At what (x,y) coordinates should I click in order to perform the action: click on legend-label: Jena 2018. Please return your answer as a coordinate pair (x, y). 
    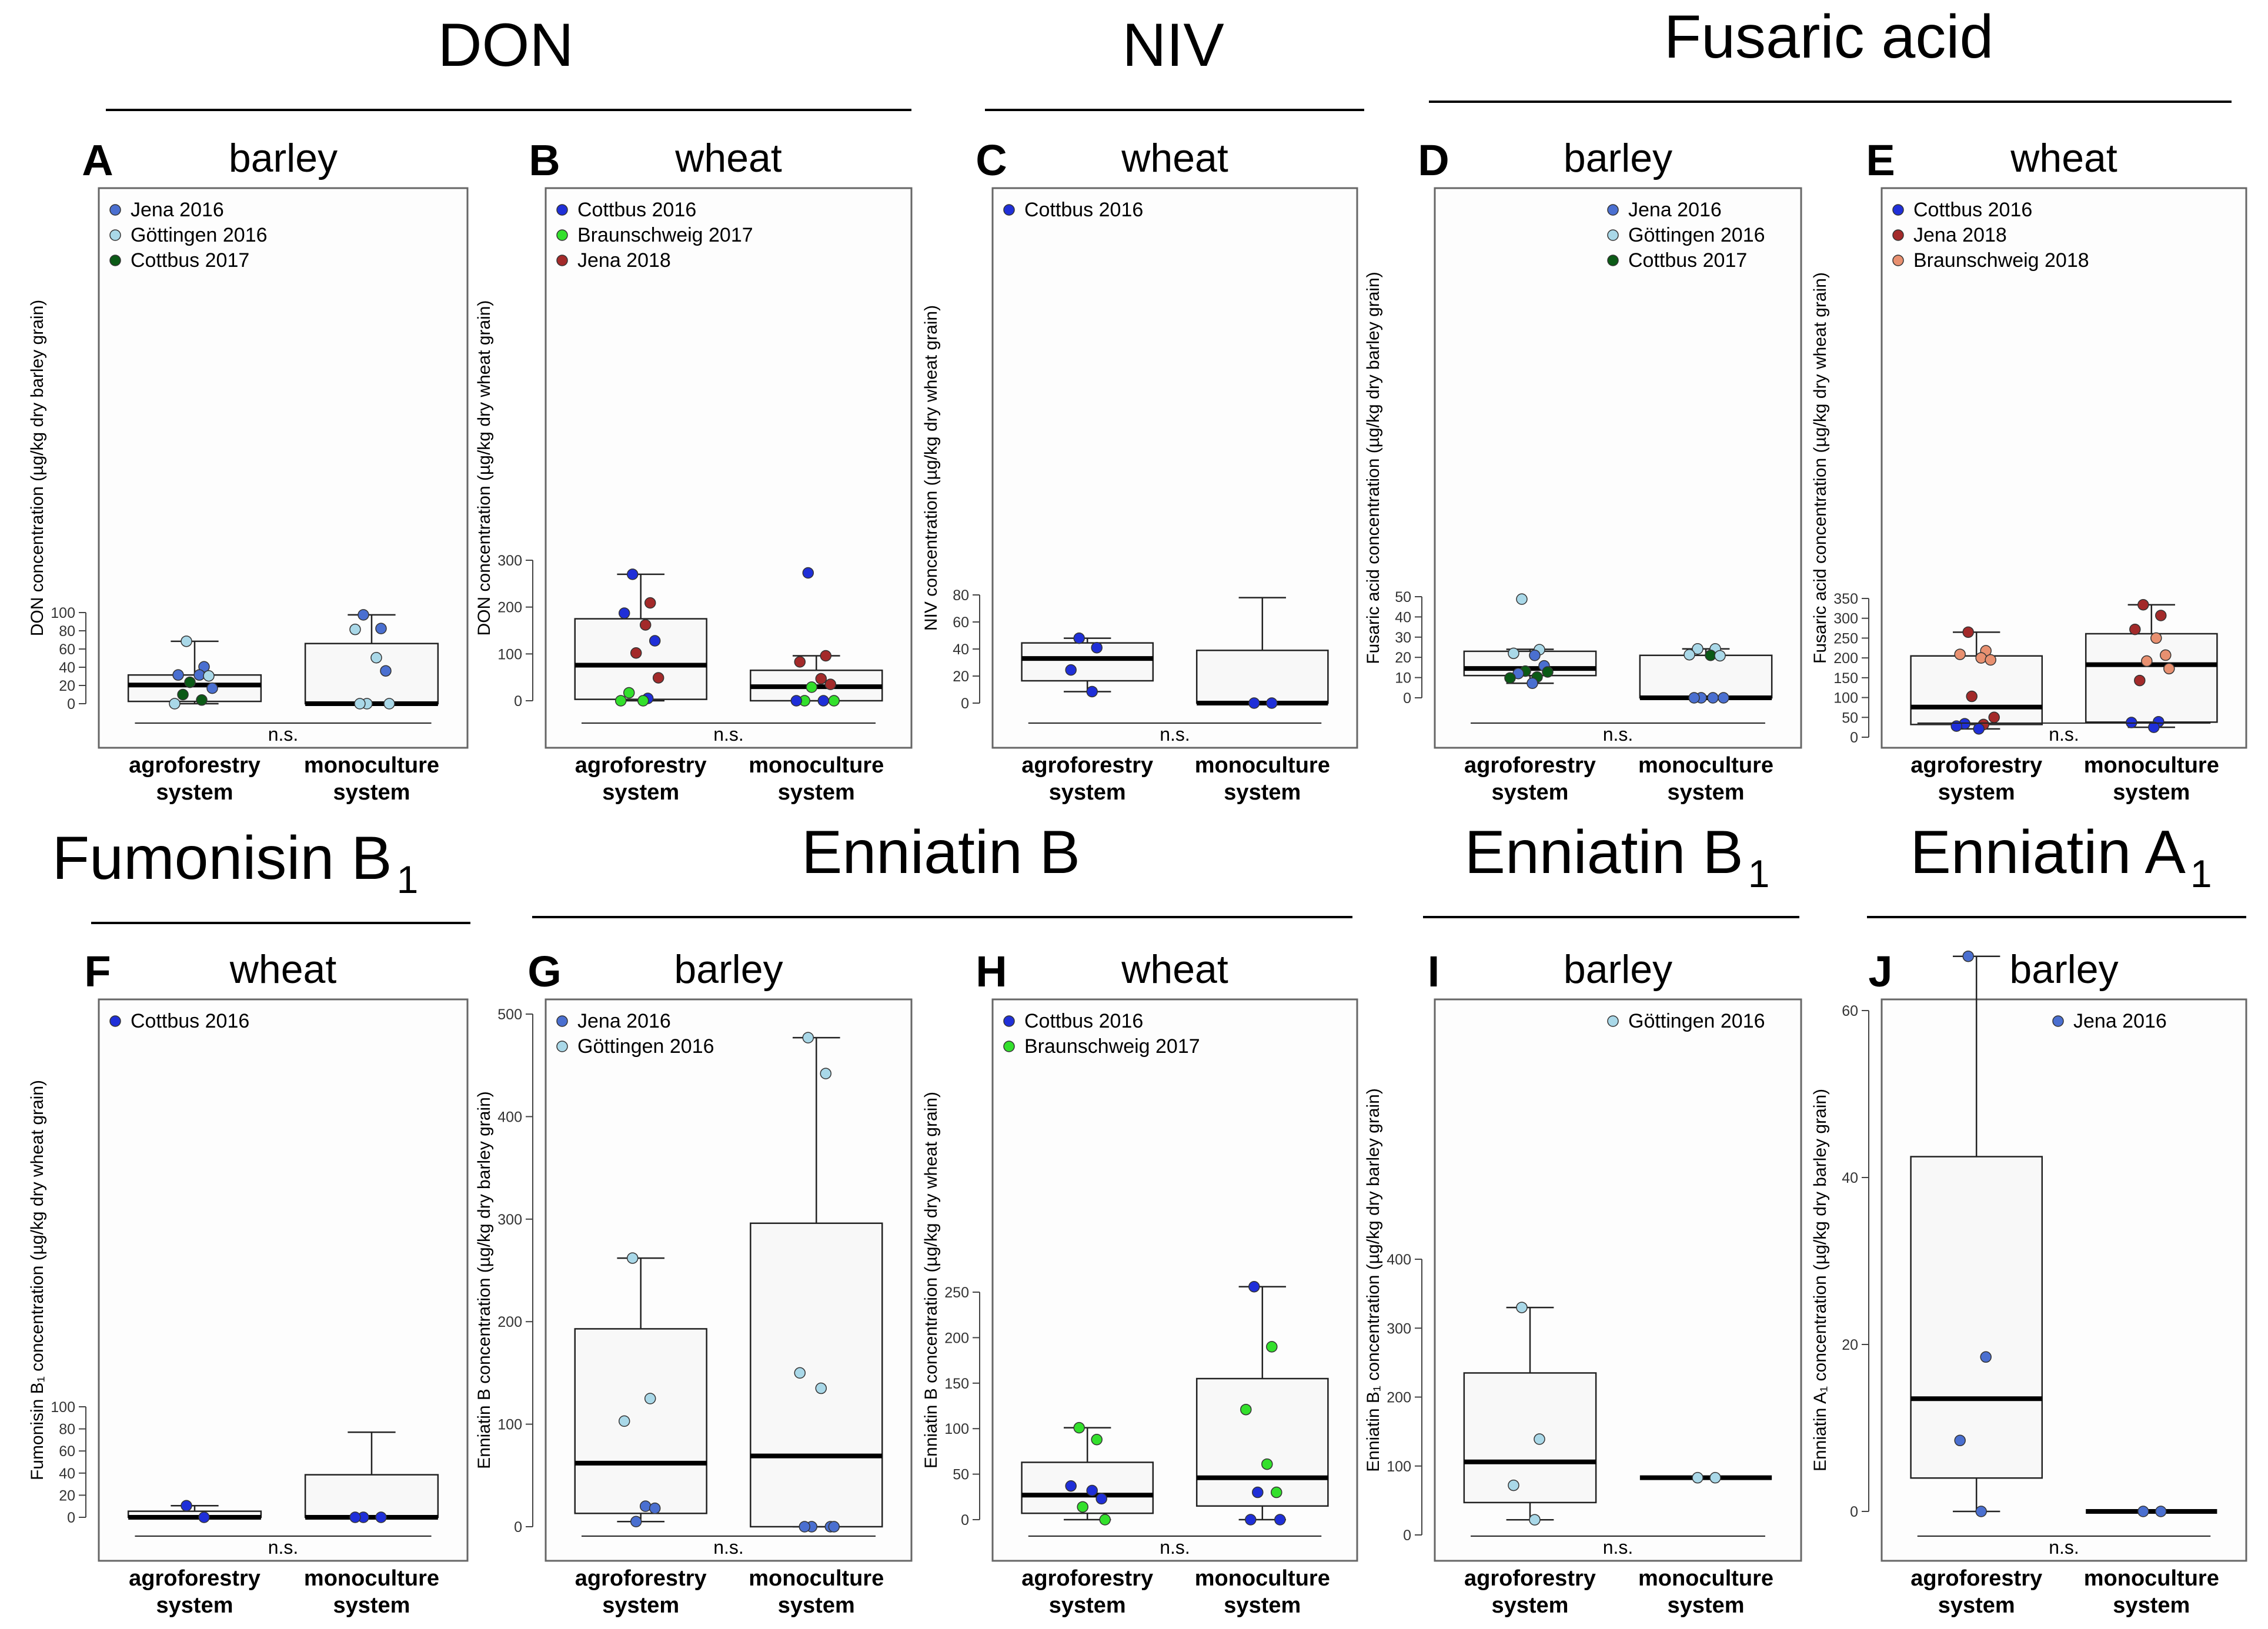
    Looking at the image, I should click on (624, 260).